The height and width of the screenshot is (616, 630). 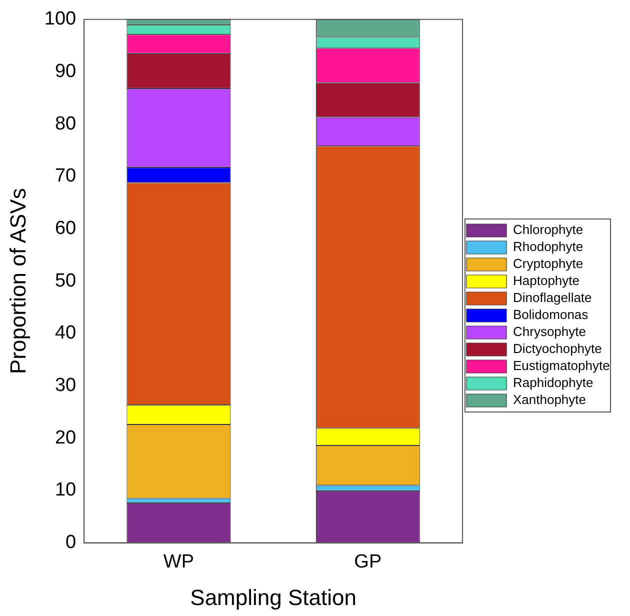 What do you see at coordinates (549, 400) in the screenshot?
I see `legend-label: Xanthophyte` at bounding box center [549, 400].